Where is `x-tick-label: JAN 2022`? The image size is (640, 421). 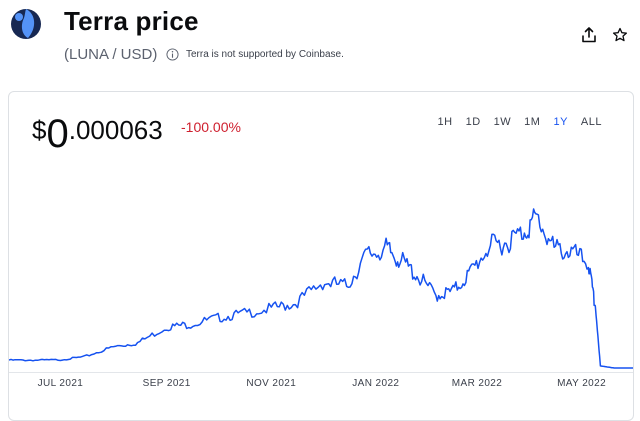 x-tick-label: JAN 2022 is located at coordinates (376, 383).